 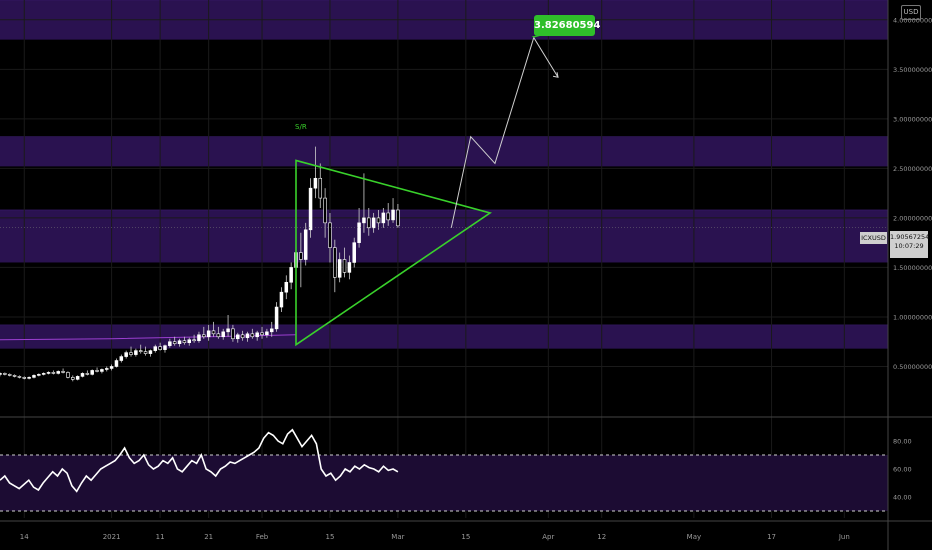 I want to click on x-tick-label: May, so click(x=694, y=537).